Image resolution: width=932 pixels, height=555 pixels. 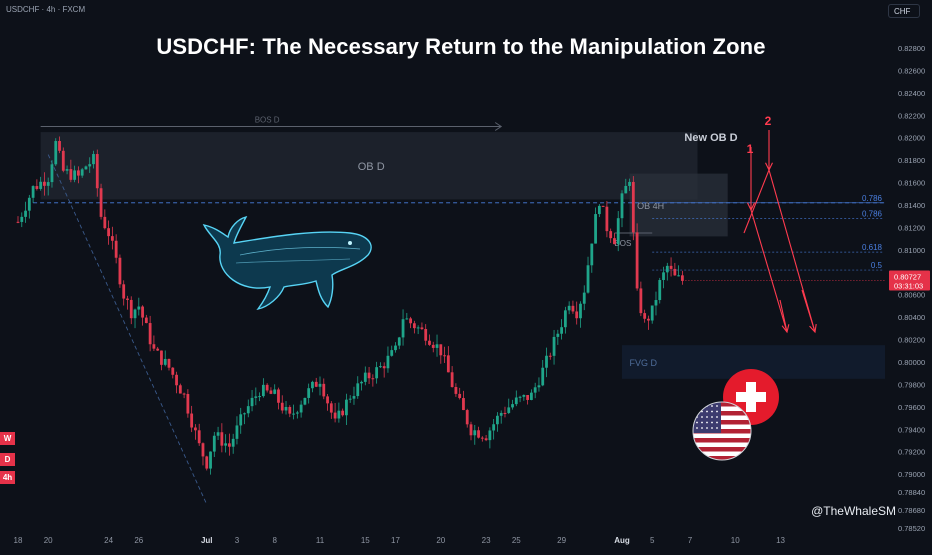 What do you see at coordinates (911, 138) in the screenshot?
I see `price-tick-label: 0.82000` at bounding box center [911, 138].